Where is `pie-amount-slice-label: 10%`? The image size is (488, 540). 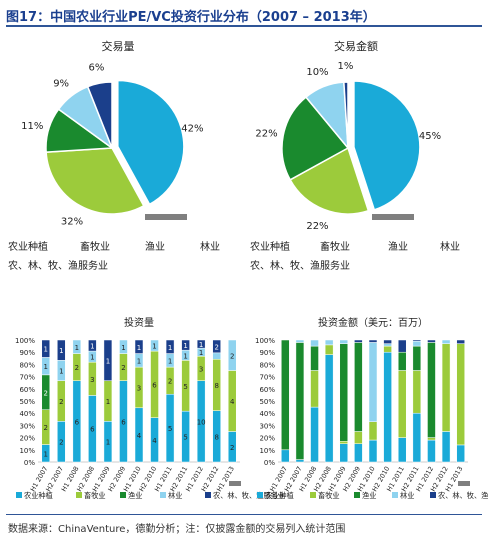 pie-amount-slice-label: 10% is located at coordinates (317, 72).